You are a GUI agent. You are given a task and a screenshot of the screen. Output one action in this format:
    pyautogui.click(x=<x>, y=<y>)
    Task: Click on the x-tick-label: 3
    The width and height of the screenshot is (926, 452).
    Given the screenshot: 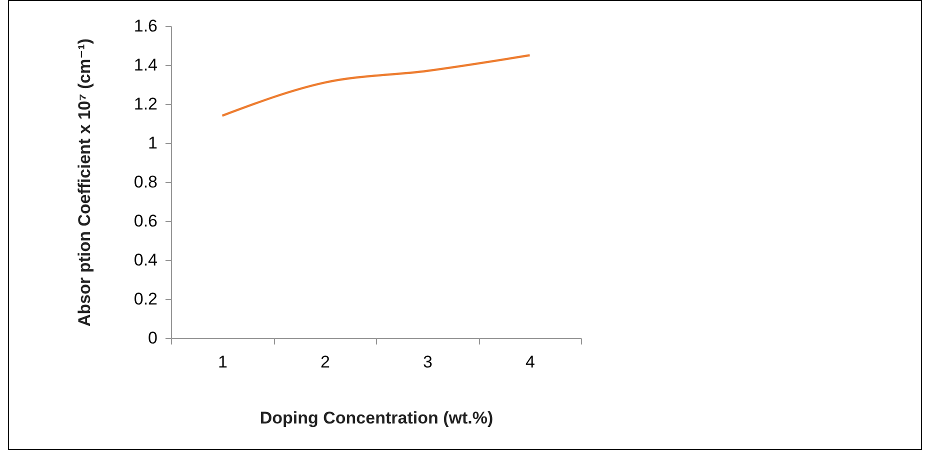 What is the action you would take?
    pyautogui.click(x=427, y=362)
    